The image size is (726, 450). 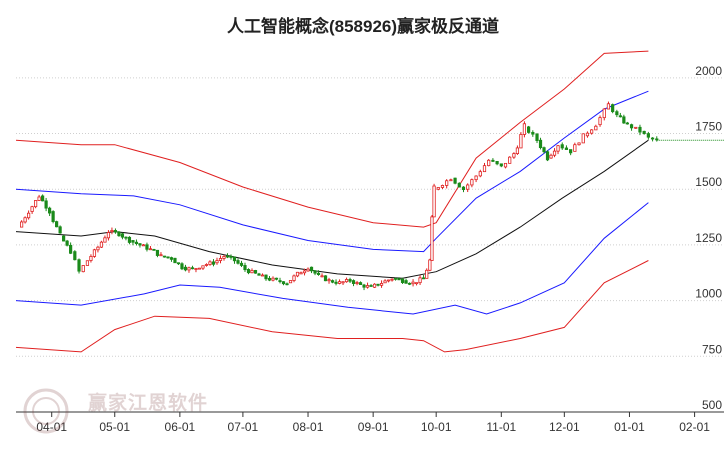 I want to click on x-tick-label: 06-01, so click(x=180, y=427).